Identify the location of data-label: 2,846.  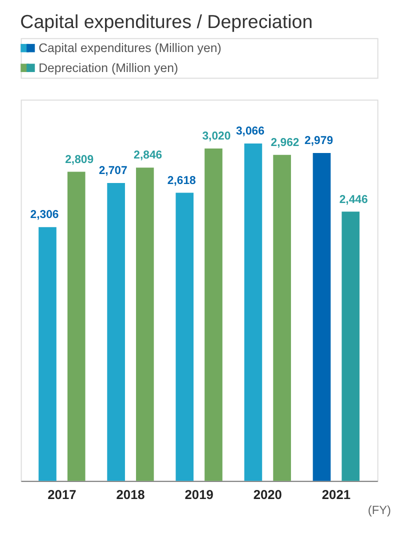
(148, 156).